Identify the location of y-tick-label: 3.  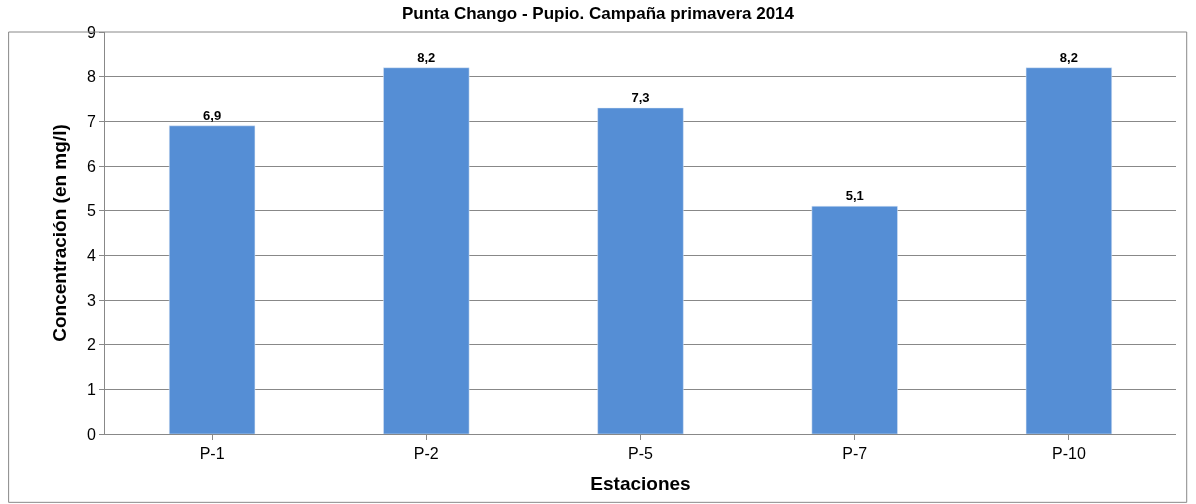
(91, 300).